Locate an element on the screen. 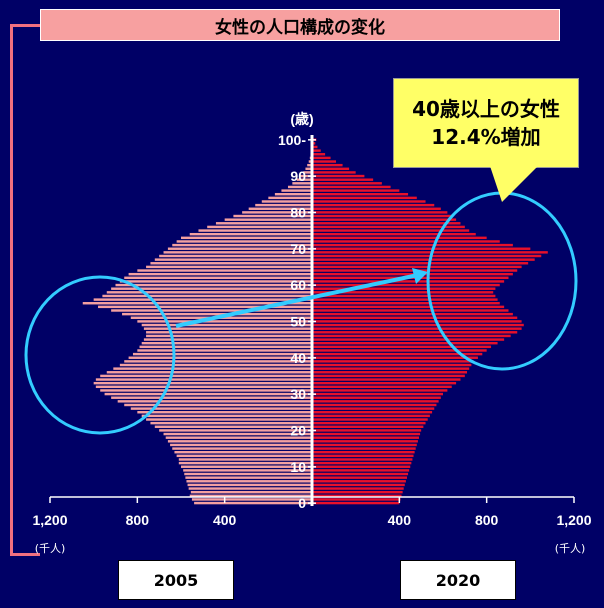 Image resolution: width=604 pixels, height=608 pixels. trend-arrow-head is located at coordinates (420, 276).